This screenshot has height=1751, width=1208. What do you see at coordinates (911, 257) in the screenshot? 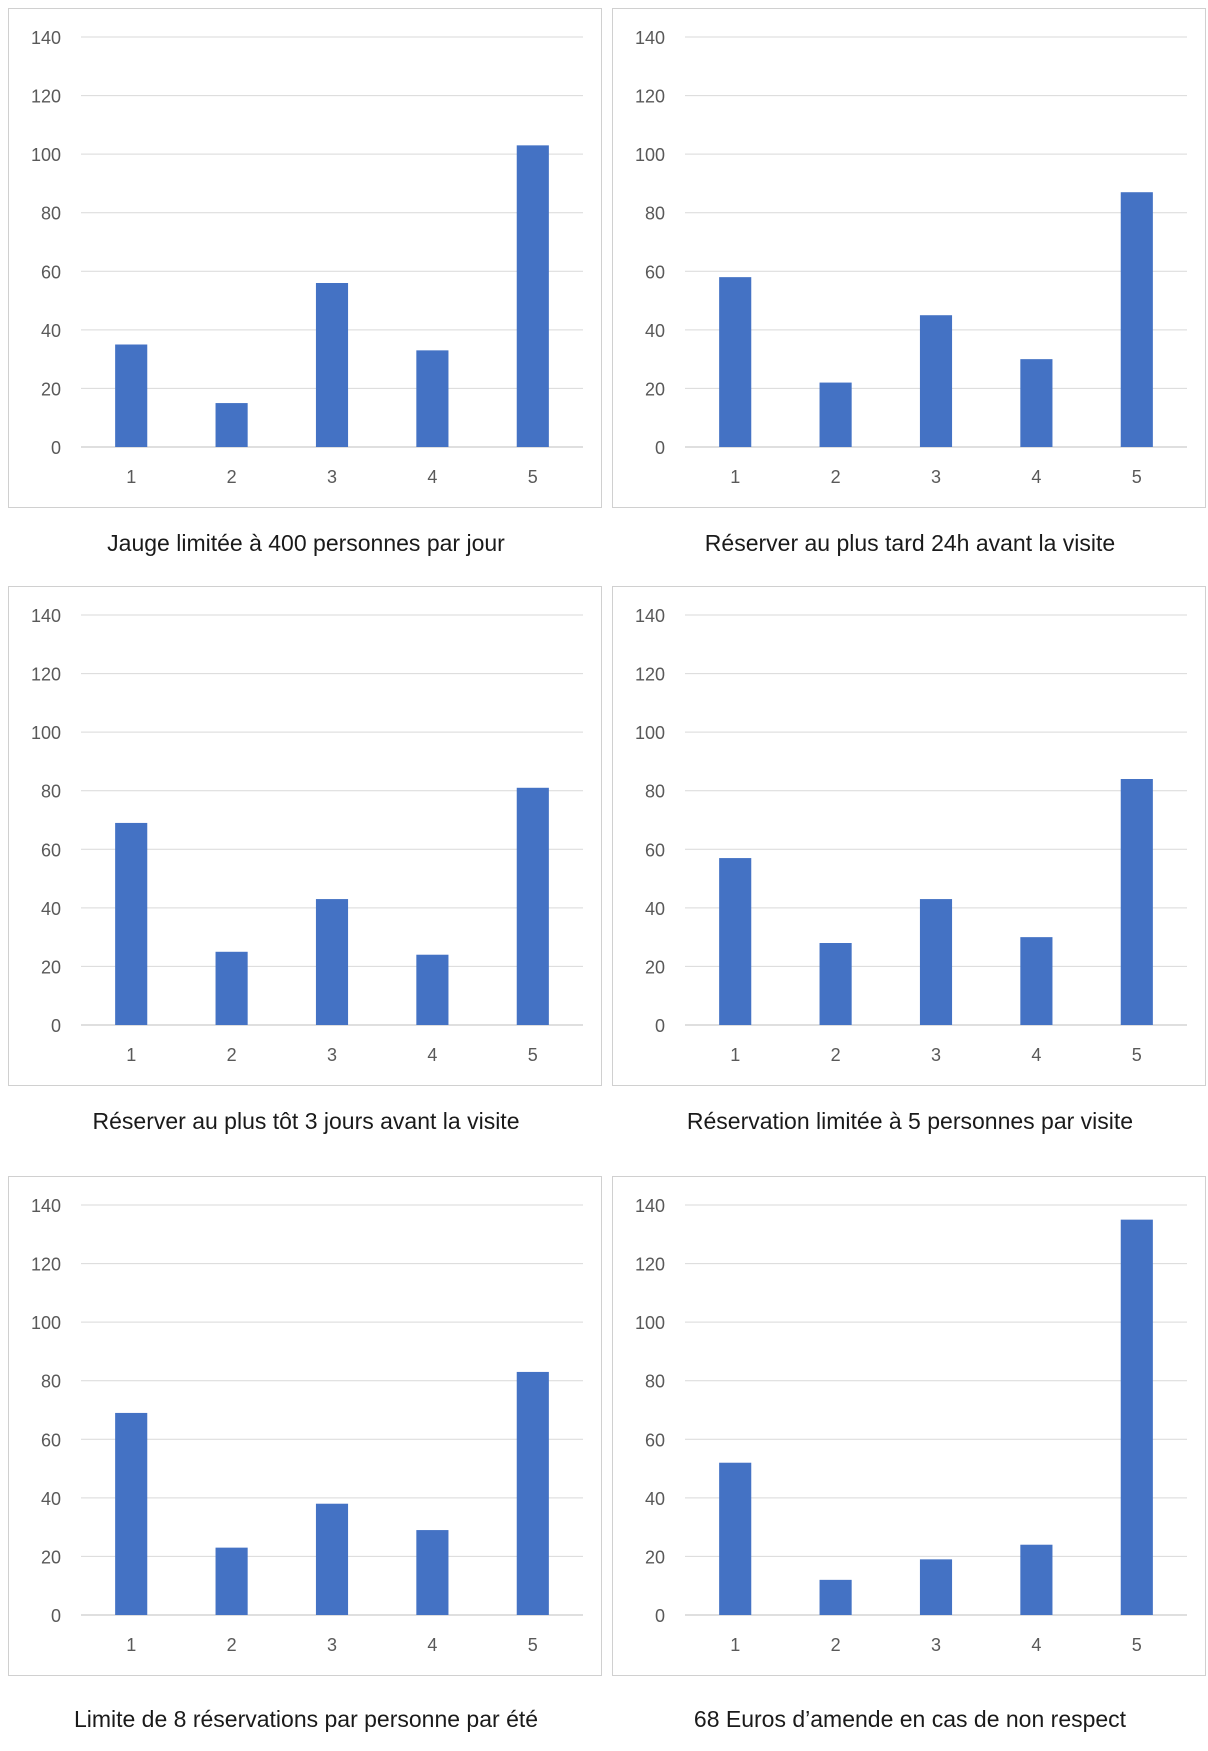
I see `chart-2-svg: 0 20 40 60 80 100 120 140 1 2 3 4 5` at bounding box center [911, 257].